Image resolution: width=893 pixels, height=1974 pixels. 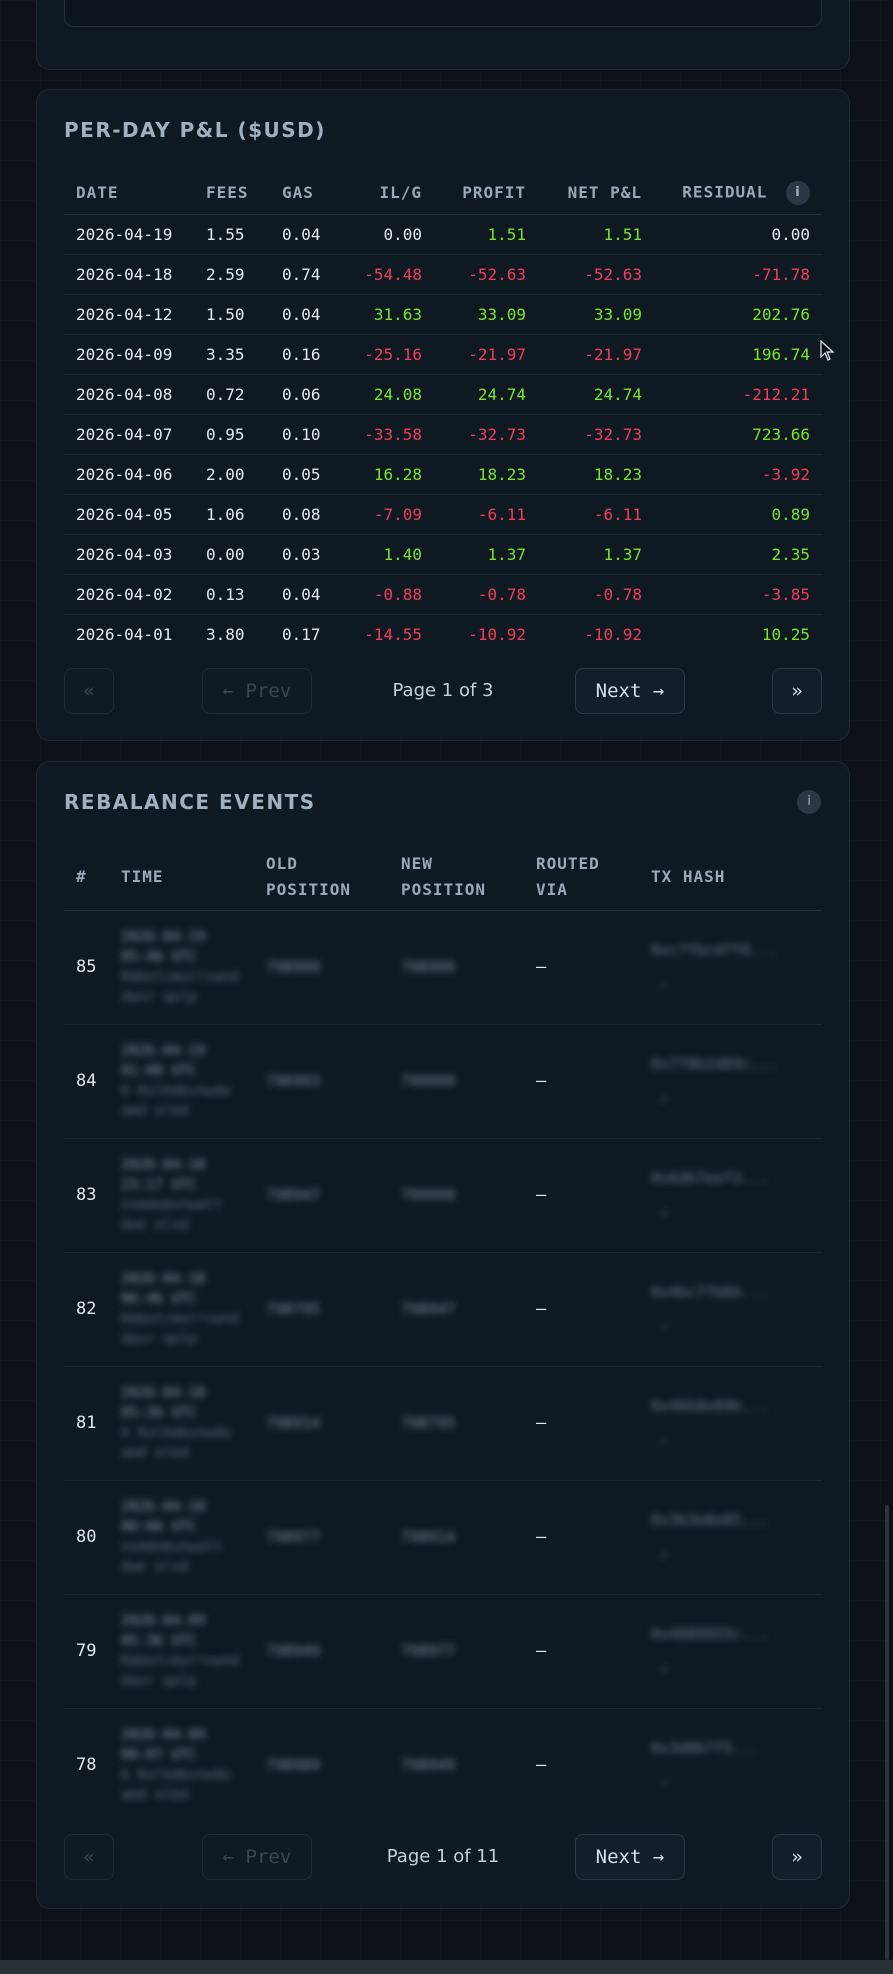 I want to click on rebalance-new-position-value: 799999, so click(x=428, y=1195).